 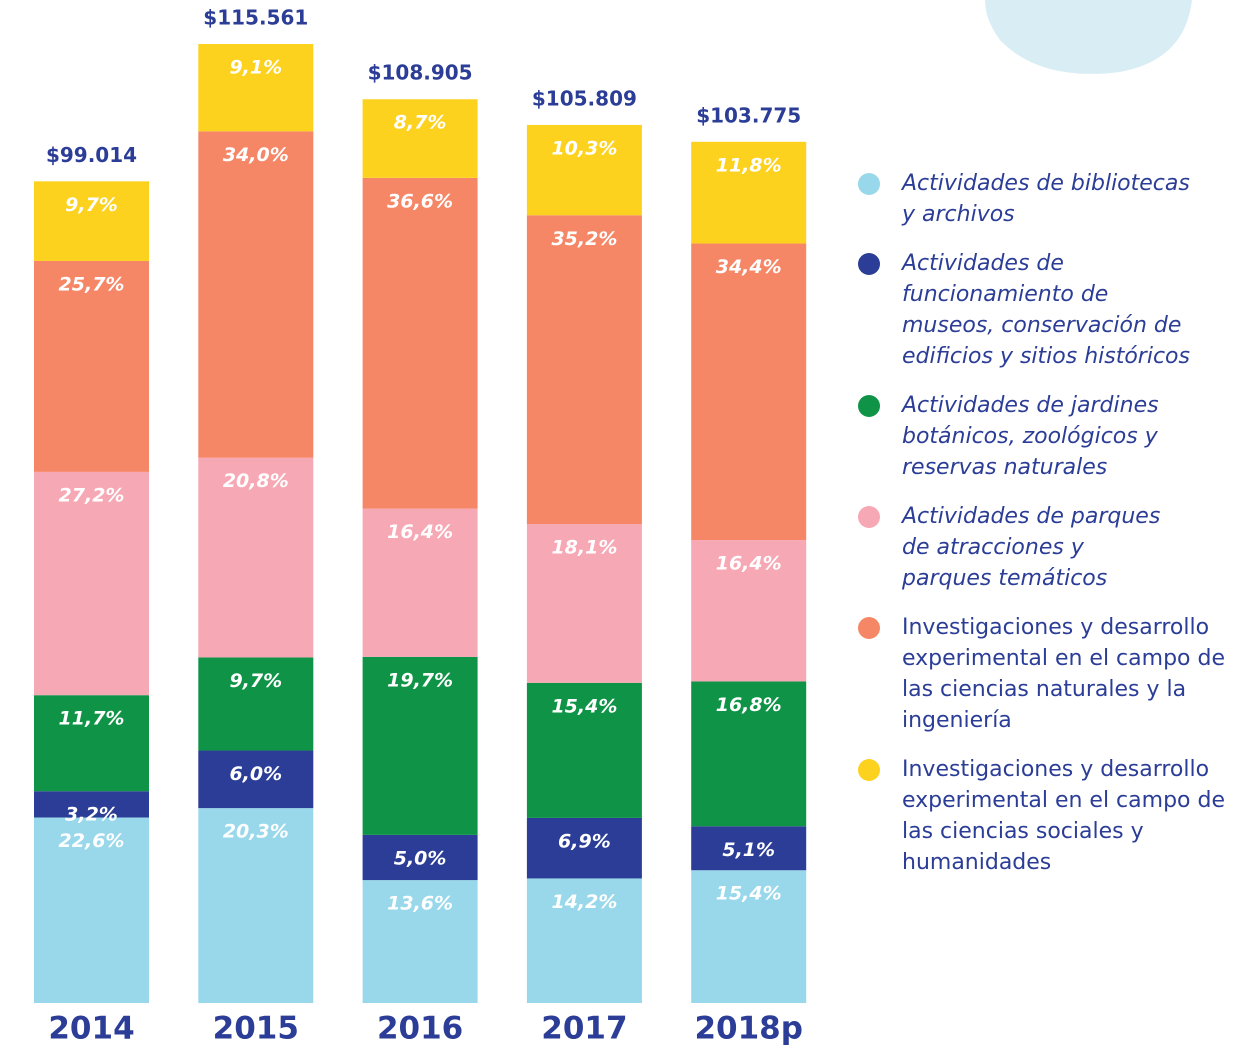 What do you see at coordinates (256, 1029) in the screenshot?
I see `x-tick-label: 2015` at bounding box center [256, 1029].